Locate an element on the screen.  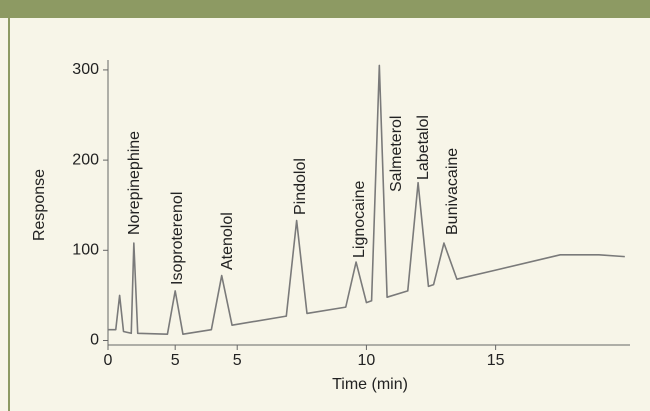
y-tick-label: 100 is located at coordinates (85, 250).